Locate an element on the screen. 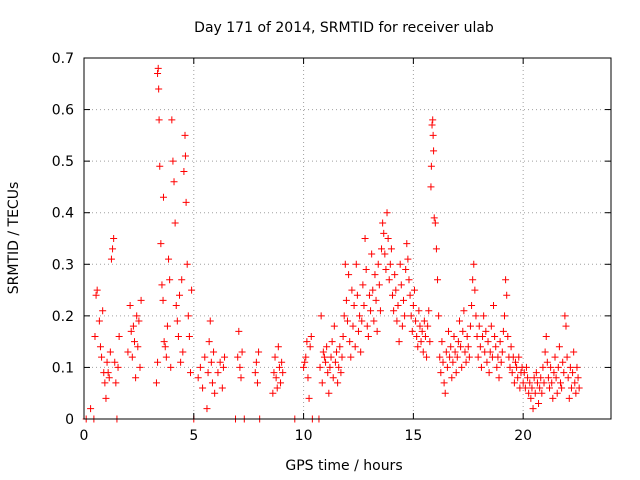  y-tick-label: 0 is located at coordinates (69, 420).